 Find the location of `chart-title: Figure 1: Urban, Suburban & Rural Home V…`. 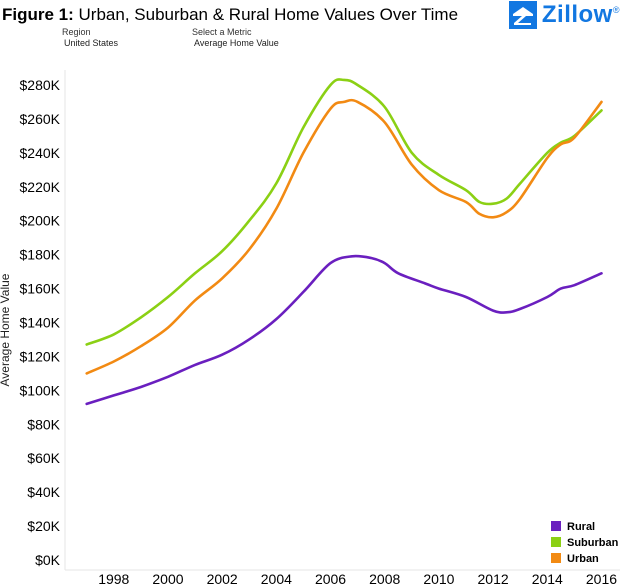

chart-title: Figure 1: Urban, Suburban & Rural Home V… is located at coordinates (230, 15).